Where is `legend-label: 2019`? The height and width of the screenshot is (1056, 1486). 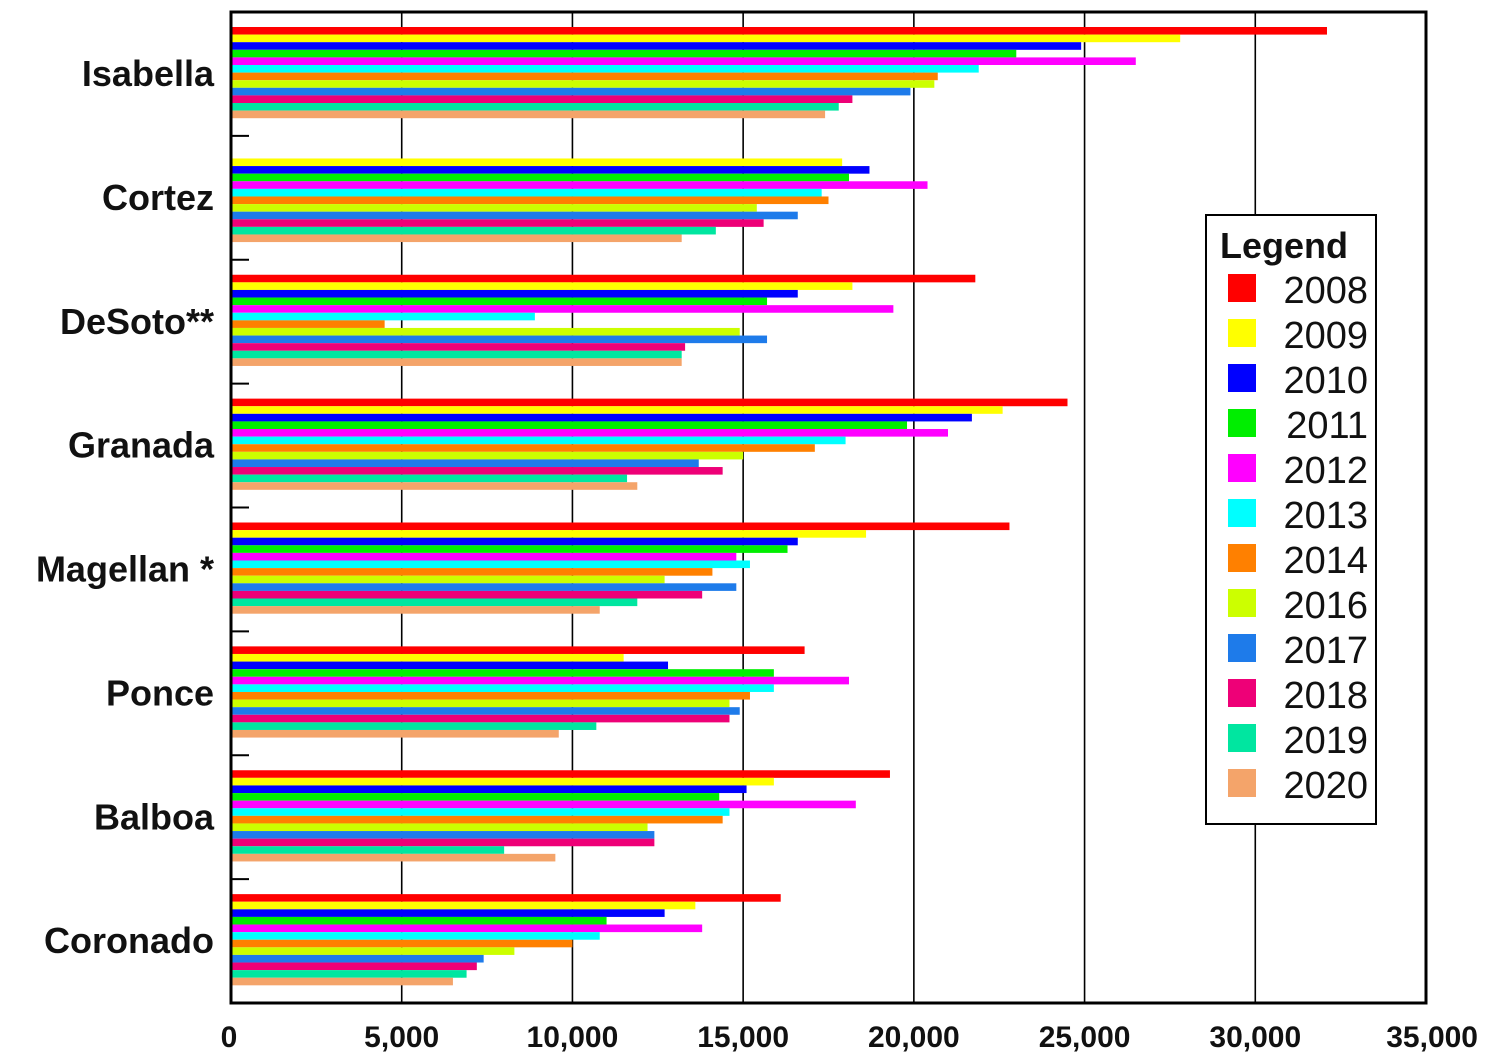 legend-label: 2019 is located at coordinates (1325, 741).